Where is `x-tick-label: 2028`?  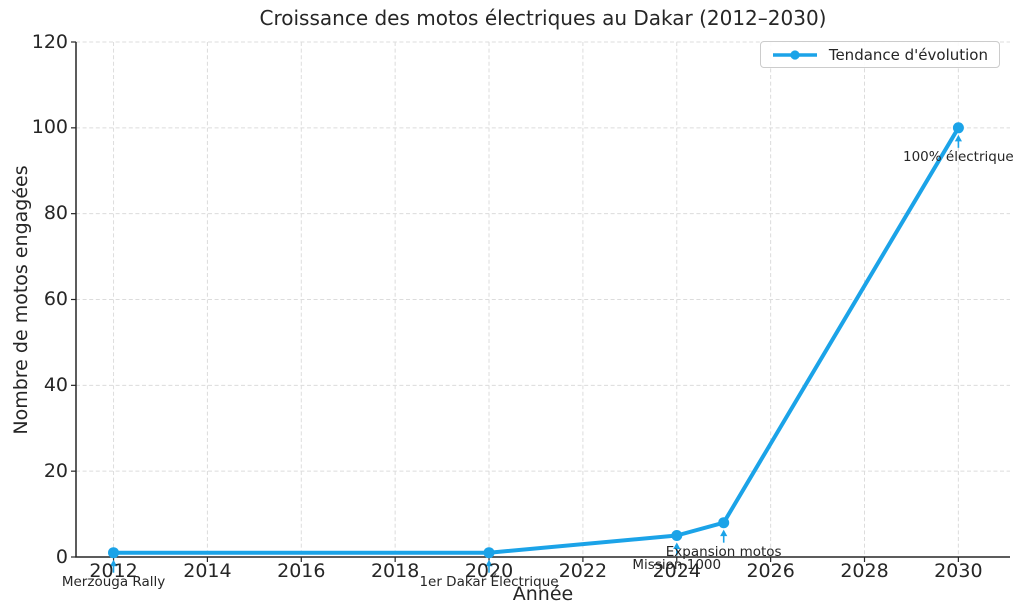
x-tick-label: 2028 is located at coordinates (864, 571).